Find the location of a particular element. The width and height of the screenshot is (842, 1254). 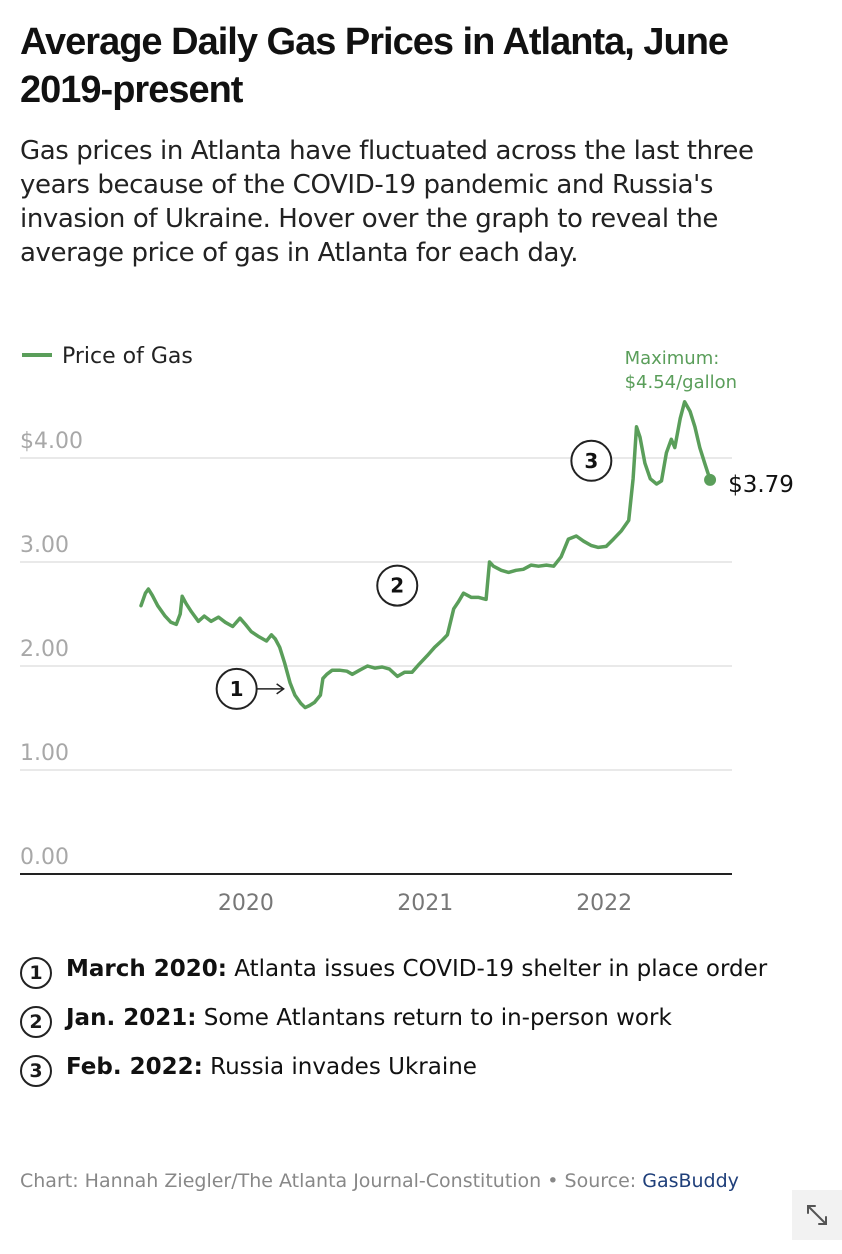

x-tick-label: 2021 is located at coordinates (425, 903).